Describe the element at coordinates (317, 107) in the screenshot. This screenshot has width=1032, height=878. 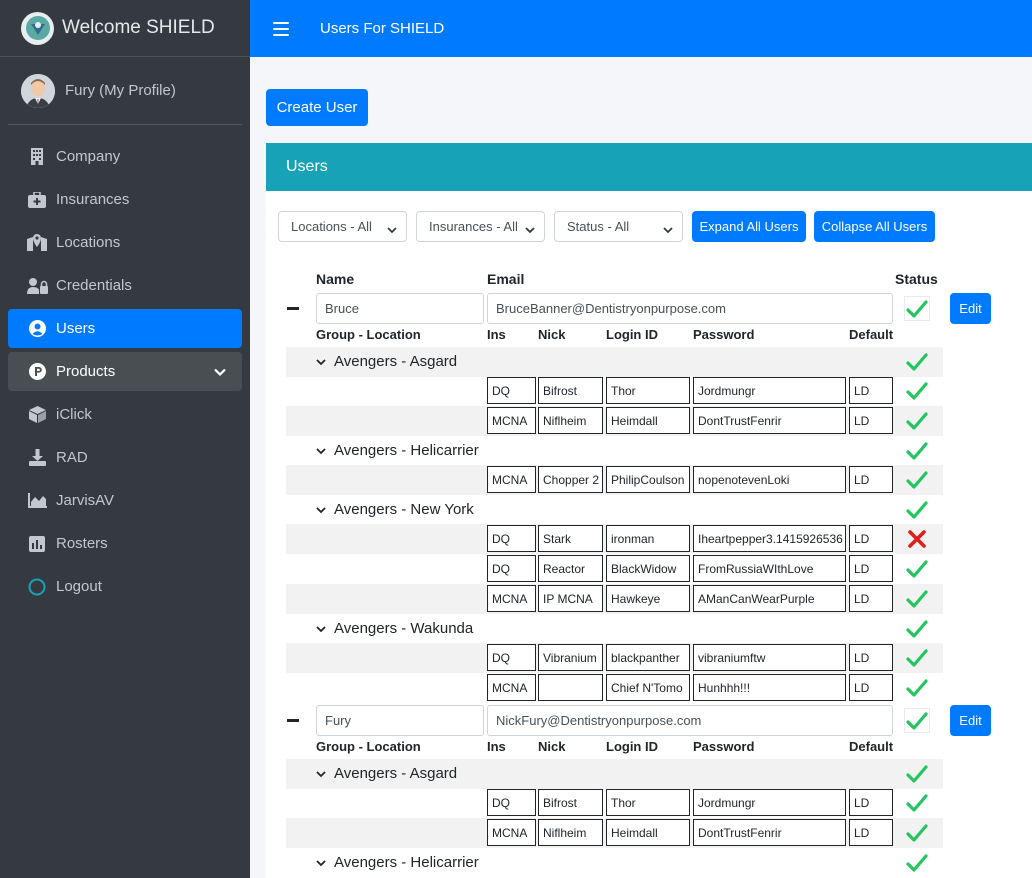
I see `create-user-button: Create User` at that location.